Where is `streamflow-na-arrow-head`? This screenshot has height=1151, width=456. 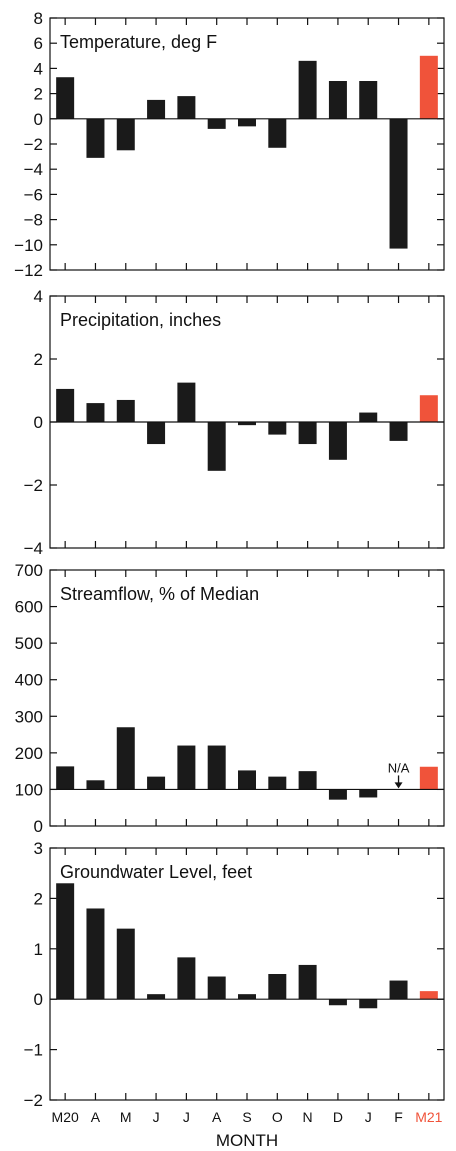
streamflow-na-arrow-head is located at coordinates (398, 785).